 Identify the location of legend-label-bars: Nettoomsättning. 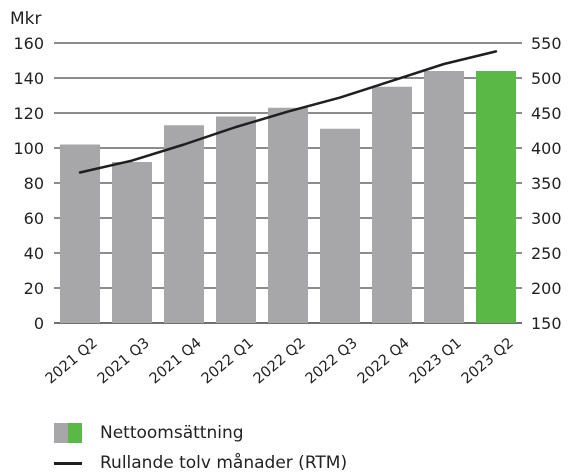
(172, 433).